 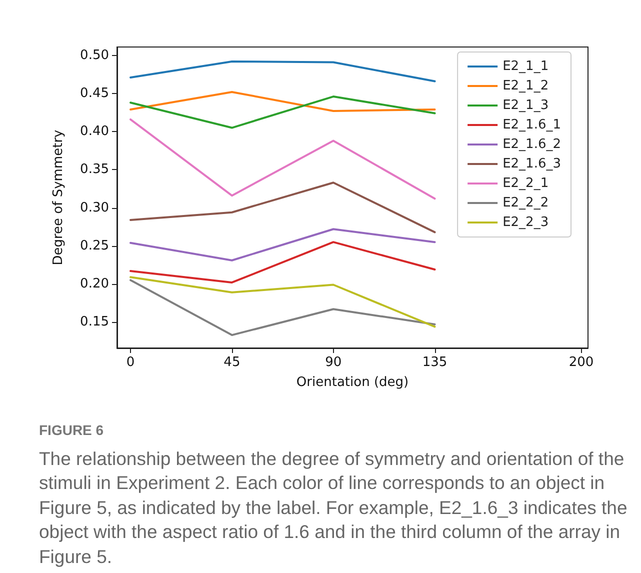 What do you see at coordinates (525, 86) in the screenshot?
I see `legend-label: E2_1_2` at bounding box center [525, 86].